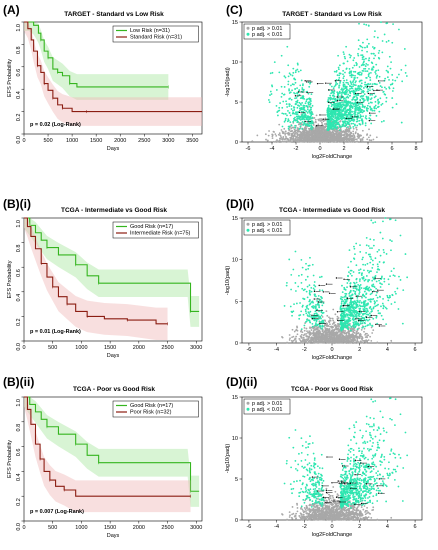 This screenshot has height=550, width=438. I want to click on legend-box, so click(155, 230).